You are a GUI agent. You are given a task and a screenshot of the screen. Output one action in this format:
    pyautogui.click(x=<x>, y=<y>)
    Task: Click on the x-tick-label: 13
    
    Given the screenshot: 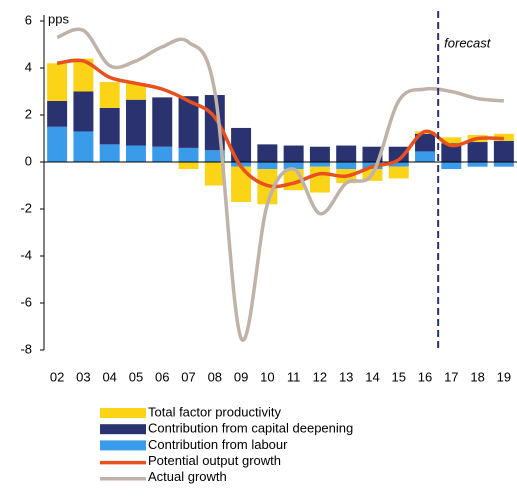 What is the action you would take?
    pyautogui.click(x=346, y=376)
    